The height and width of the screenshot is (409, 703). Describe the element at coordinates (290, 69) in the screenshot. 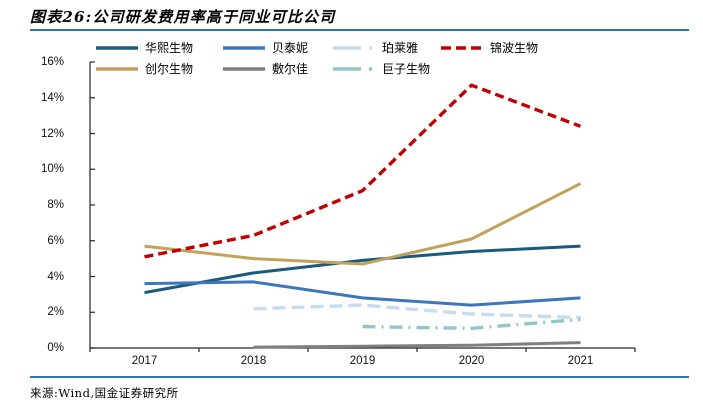

I see `legend-label: 敷尔佳` at that location.